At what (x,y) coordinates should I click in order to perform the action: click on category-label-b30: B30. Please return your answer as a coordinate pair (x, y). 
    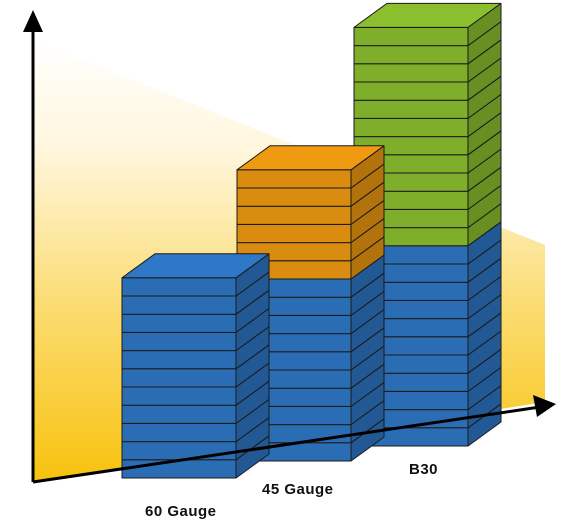
    Looking at the image, I should click on (423, 469).